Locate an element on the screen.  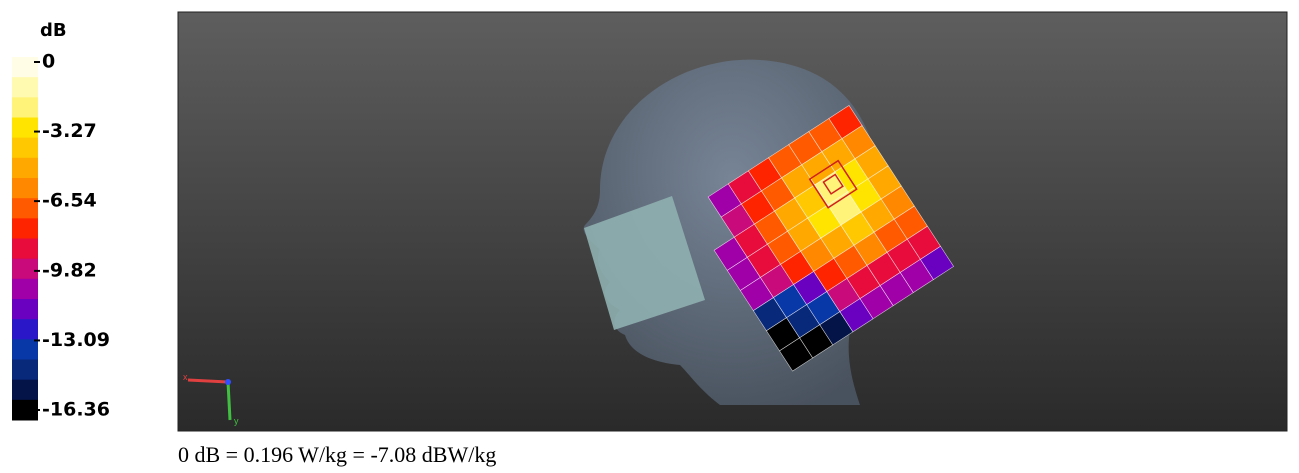
colorbar-tick-label: -6.54 is located at coordinates (69, 201).